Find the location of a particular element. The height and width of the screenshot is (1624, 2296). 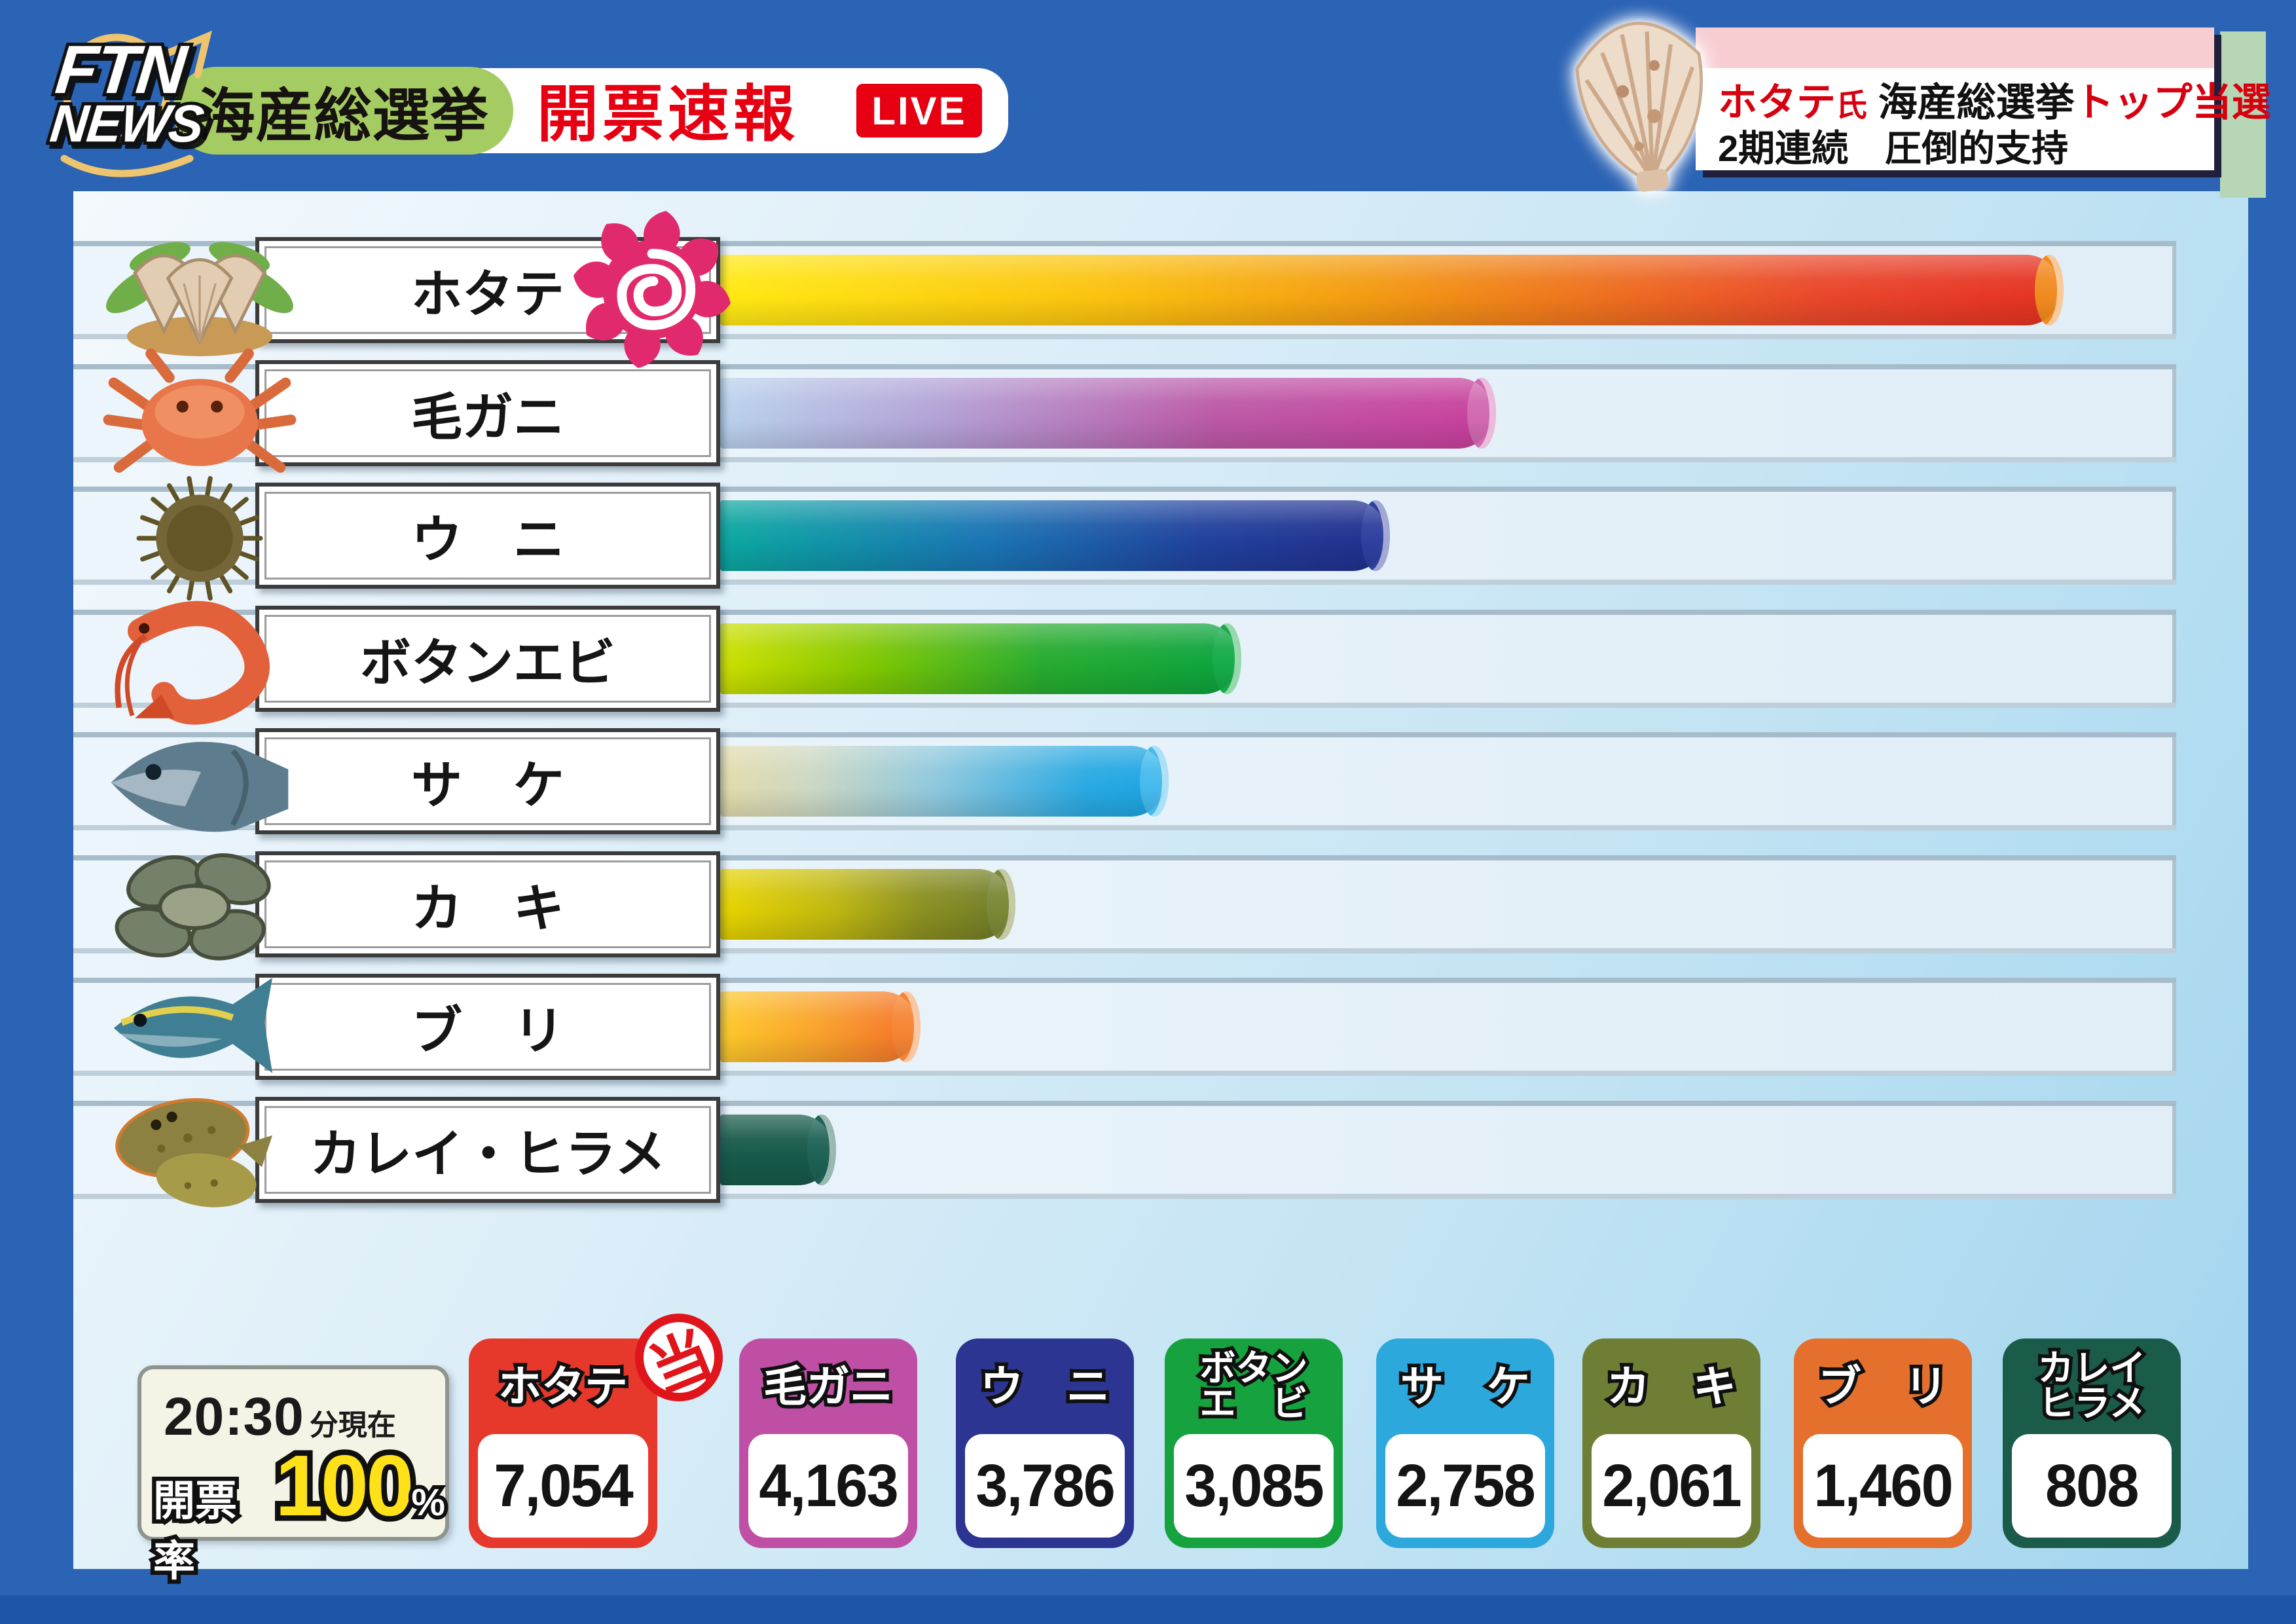

turnout-label: 開票率 is located at coordinates (214, 1527).